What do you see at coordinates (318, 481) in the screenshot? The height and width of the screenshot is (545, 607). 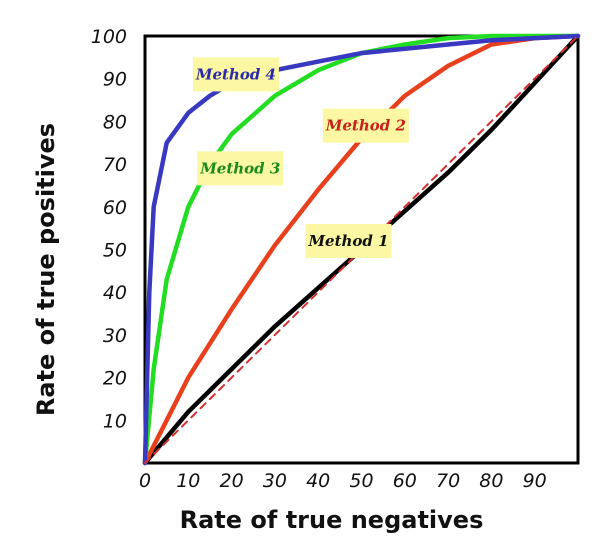 I see `x-tick-label: 40` at bounding box center [318, 481].